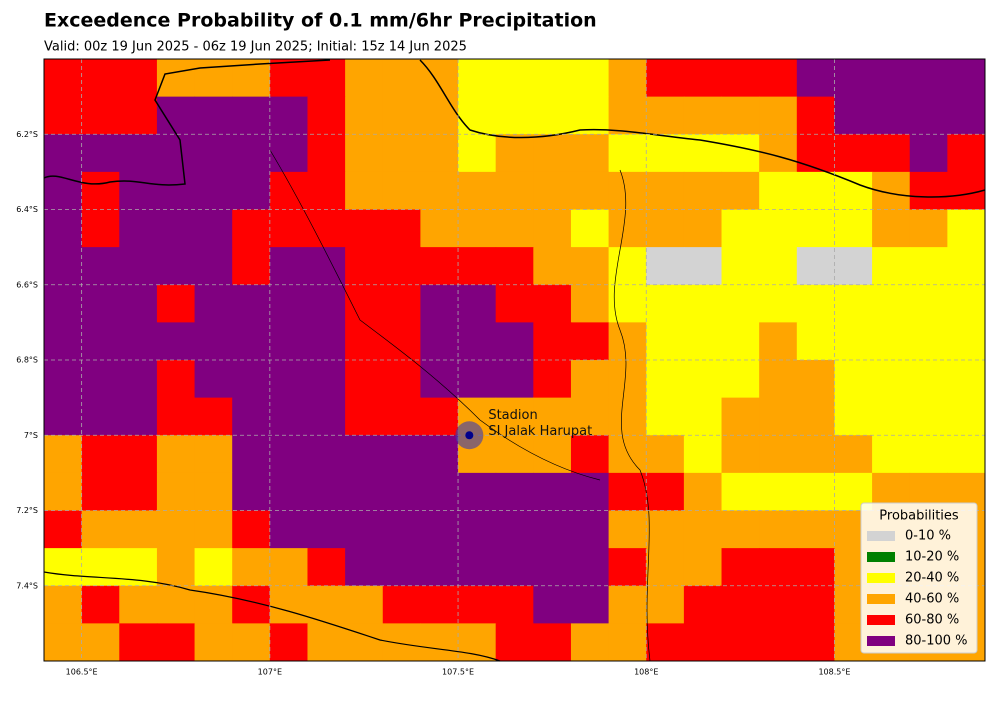 The width and height of the screenshot is (1000, 704). I want to click on x-tick-label: 107.5°E, so click(458, 672).